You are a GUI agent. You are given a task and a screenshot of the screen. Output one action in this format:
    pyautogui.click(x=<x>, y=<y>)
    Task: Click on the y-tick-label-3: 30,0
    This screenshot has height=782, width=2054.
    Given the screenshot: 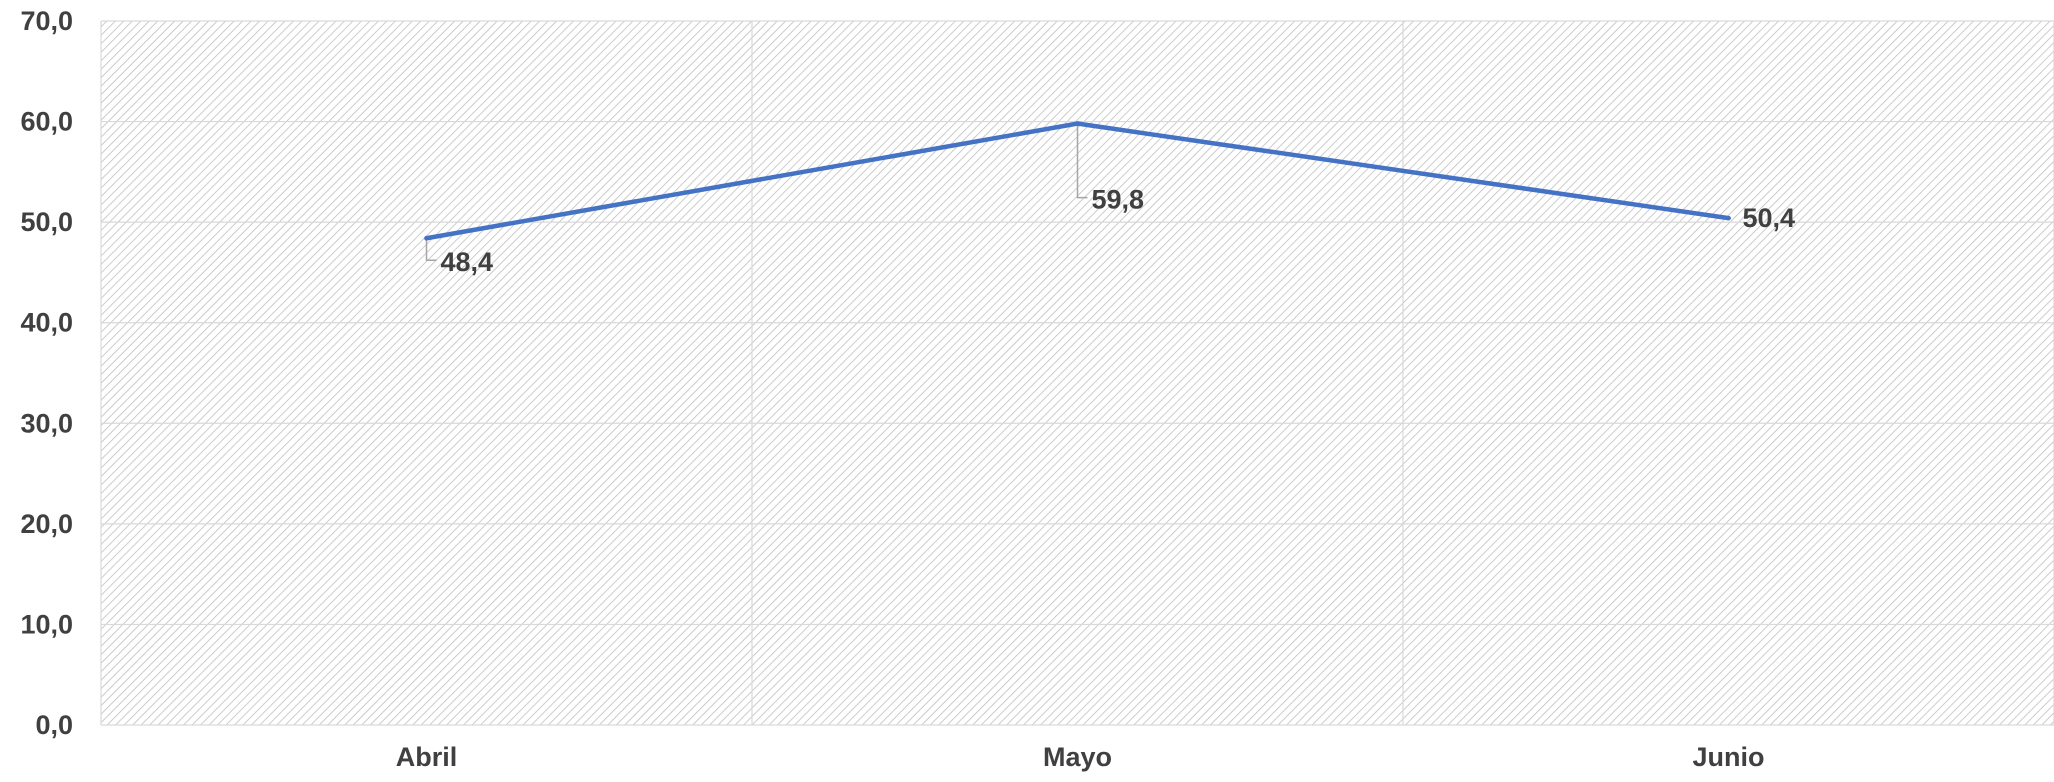 What is the action you would take?
    pyautogui.click(x=46, y=423)
    